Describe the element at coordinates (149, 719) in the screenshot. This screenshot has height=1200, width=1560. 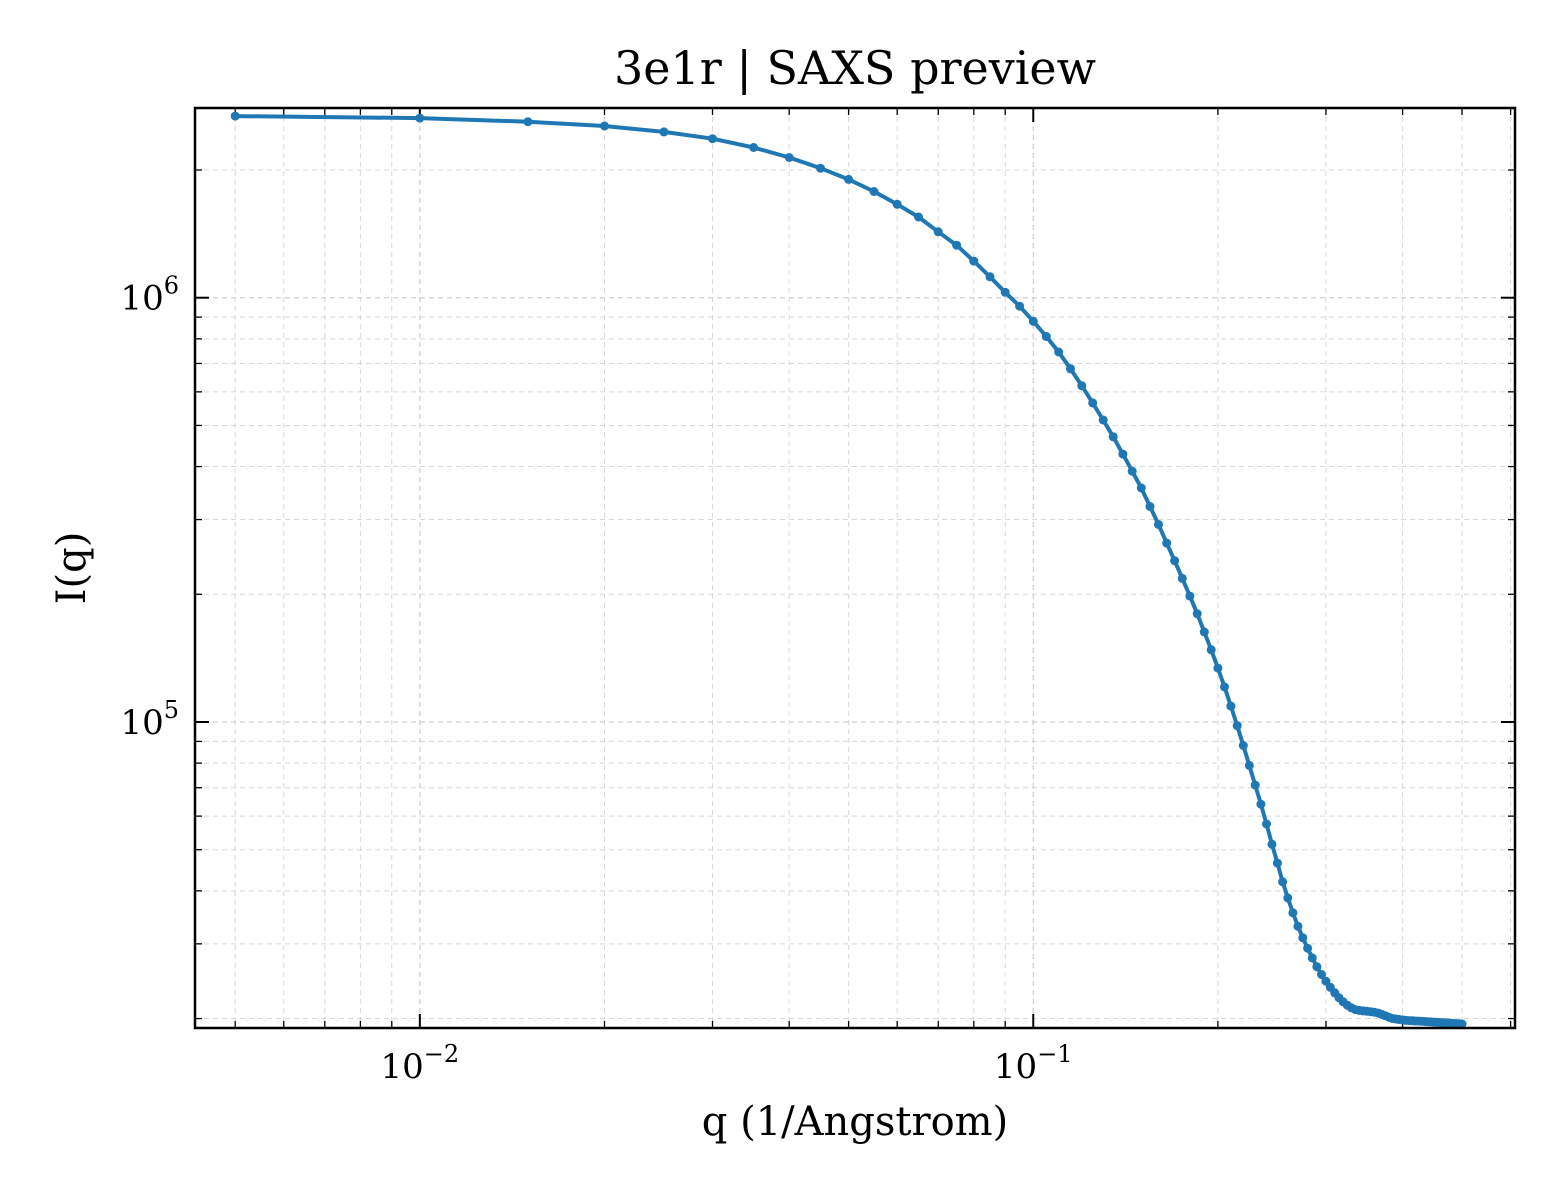
I see `y-tick-label: 10⁵` at that location.